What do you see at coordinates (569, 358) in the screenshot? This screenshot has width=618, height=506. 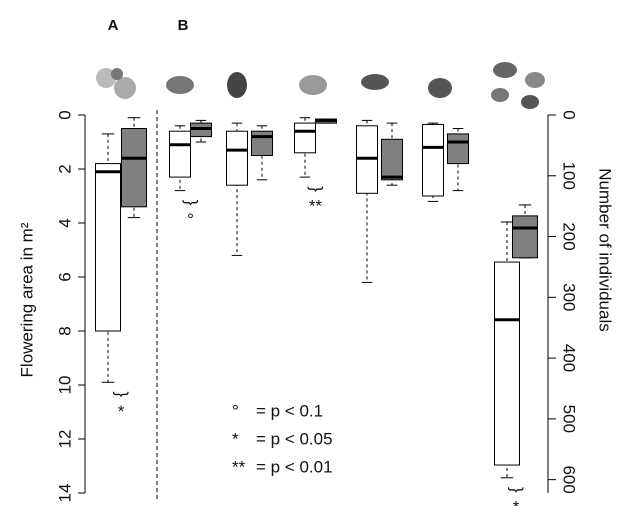 I see `y2-tick-label: 400` at bounding box center [569, 358].